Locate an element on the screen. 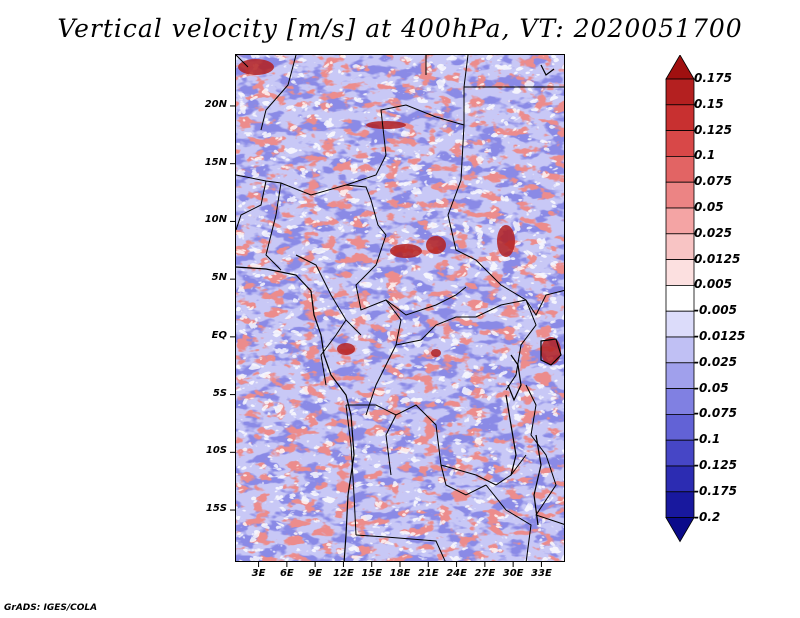 This screenshot has width=800, height=618. lon-tick-label: 33E is located at coordinates (541, 573).